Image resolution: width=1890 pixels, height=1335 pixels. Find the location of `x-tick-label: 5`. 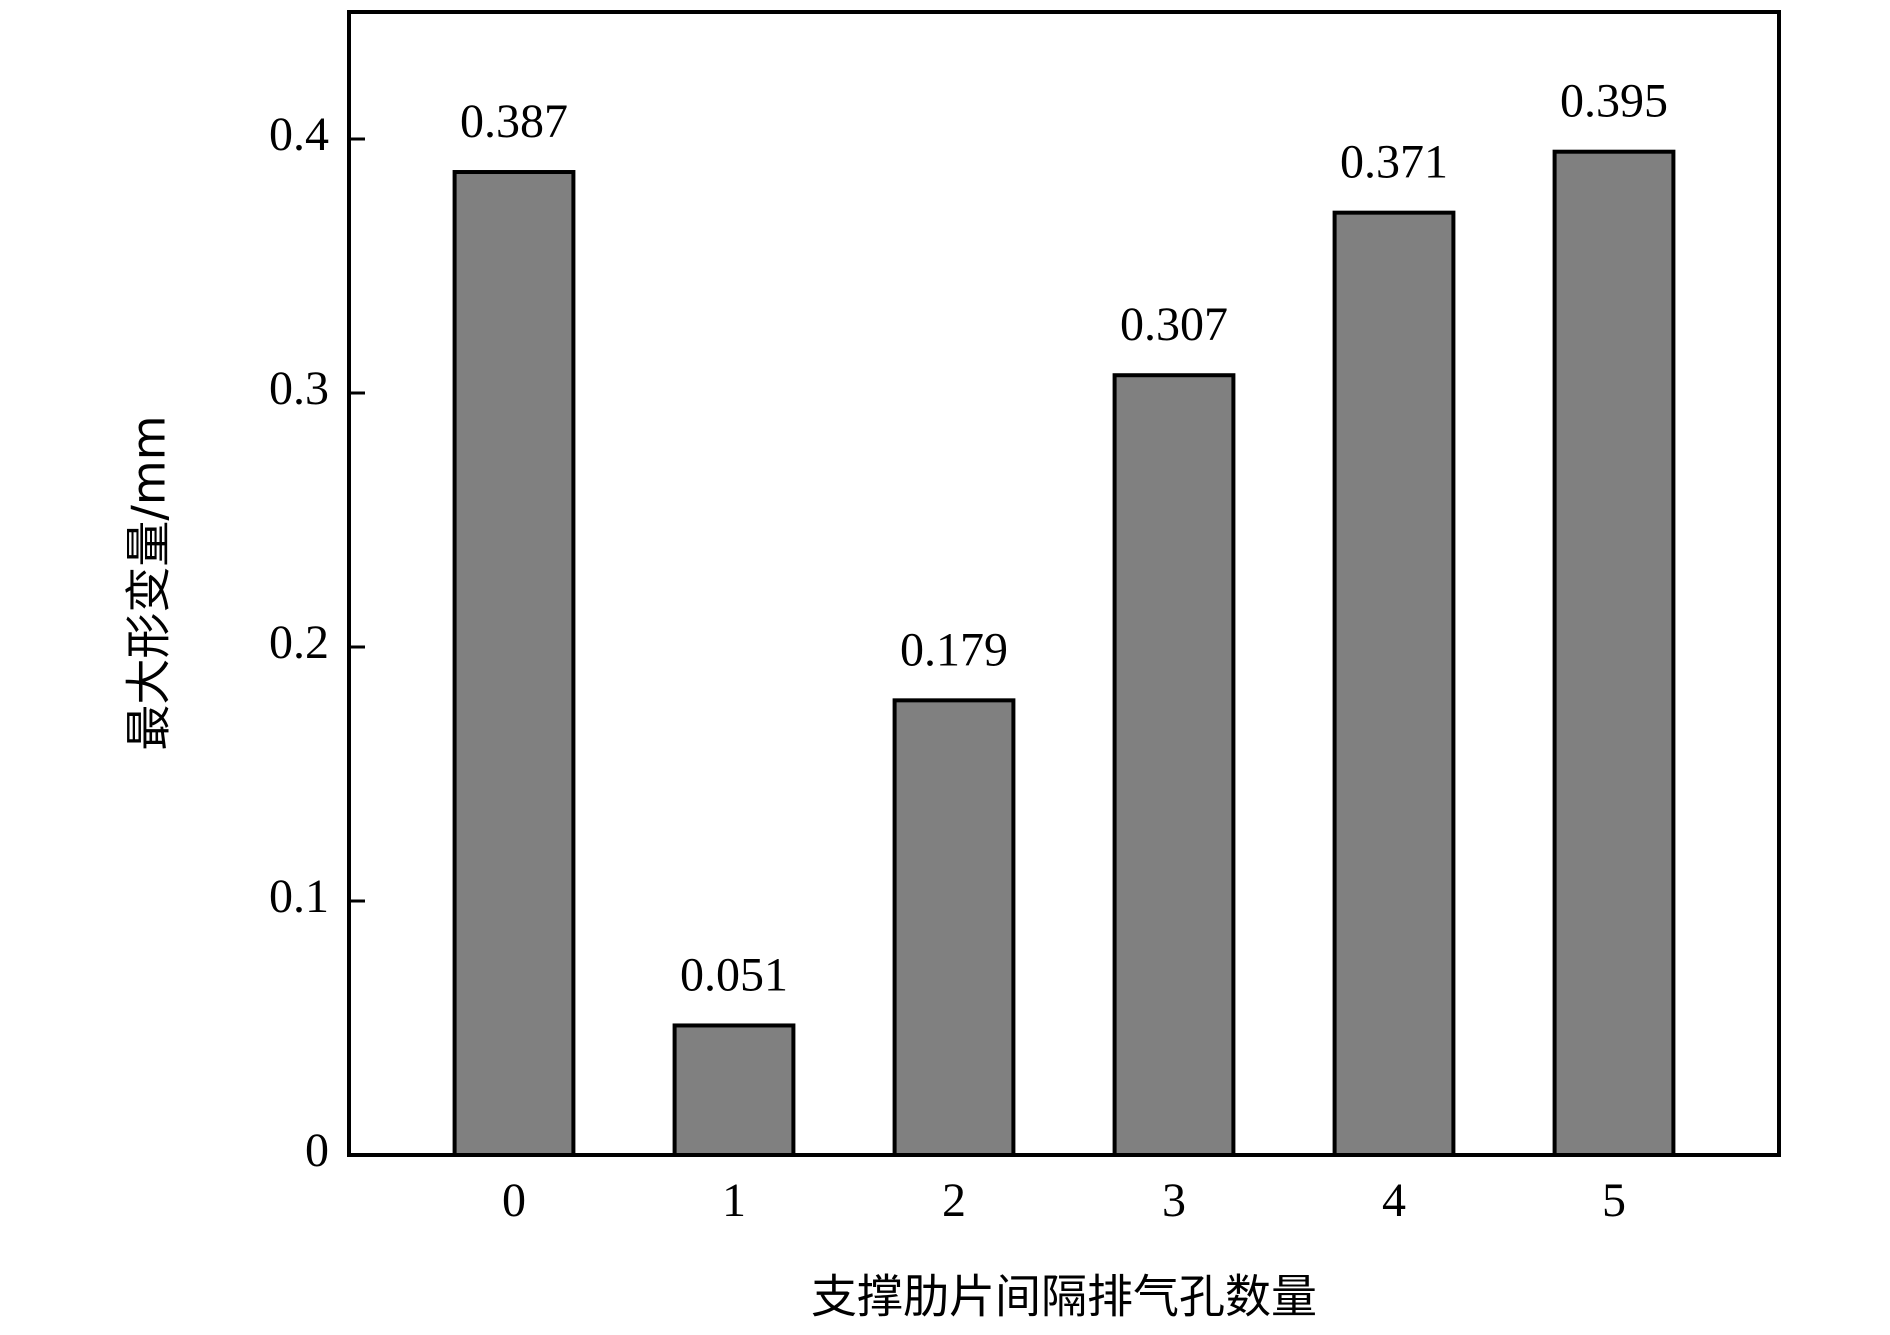

x-tick-label: 5 is located at coordinates (1614, 1200).